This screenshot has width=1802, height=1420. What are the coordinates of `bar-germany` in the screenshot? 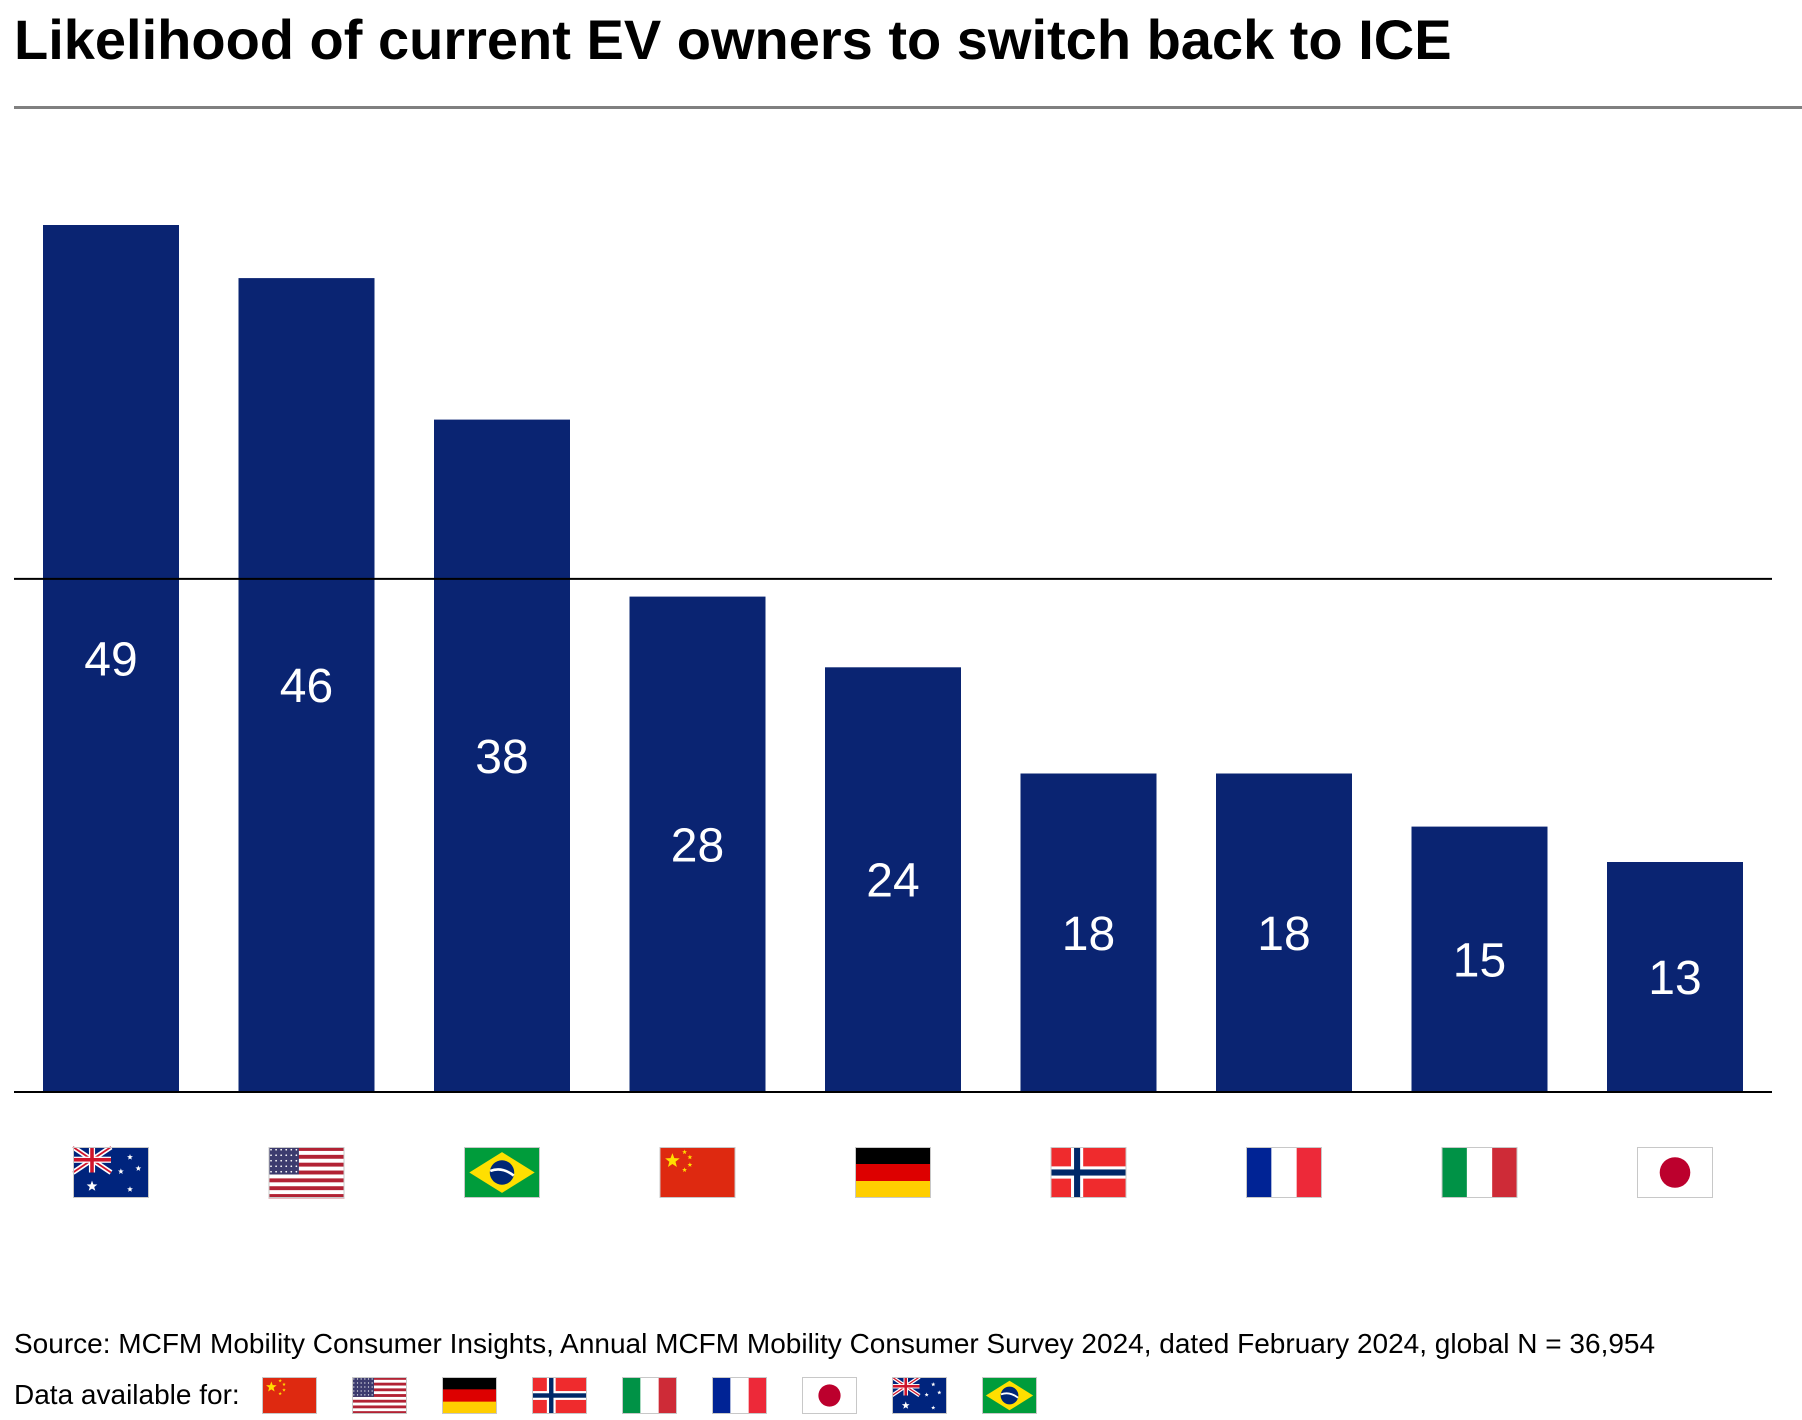 It's located at (893, 879).